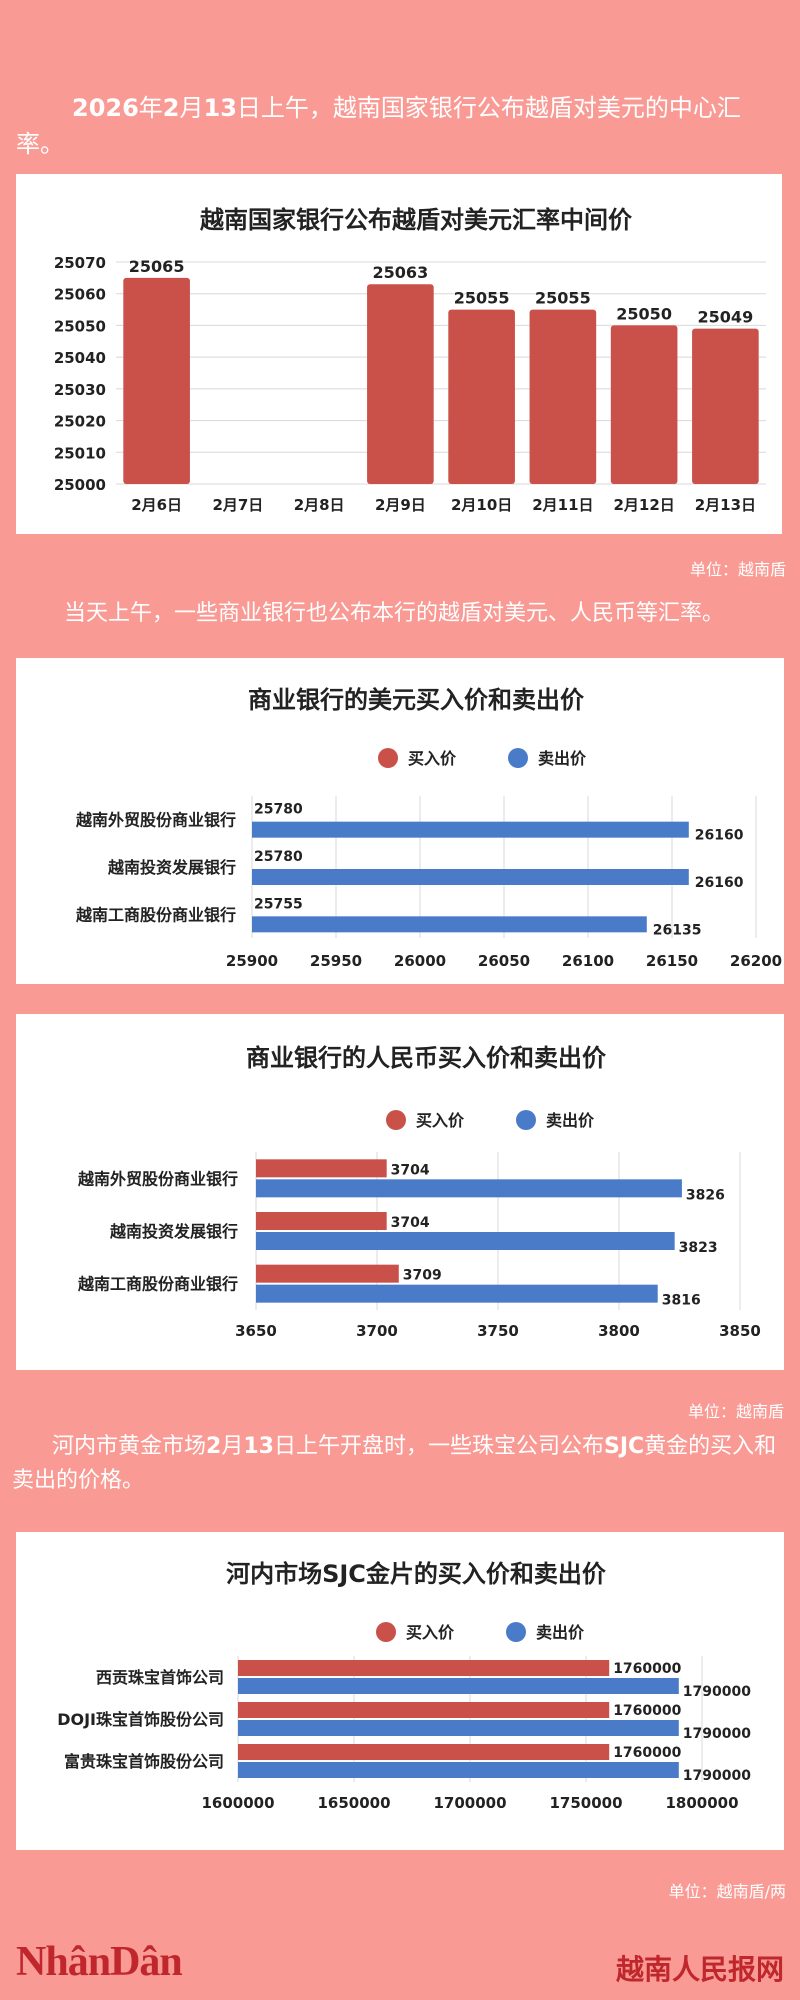  Describe the element at coordinates (80, 263) in the screenshot. I see `y-tick-label: 25070` at that location.